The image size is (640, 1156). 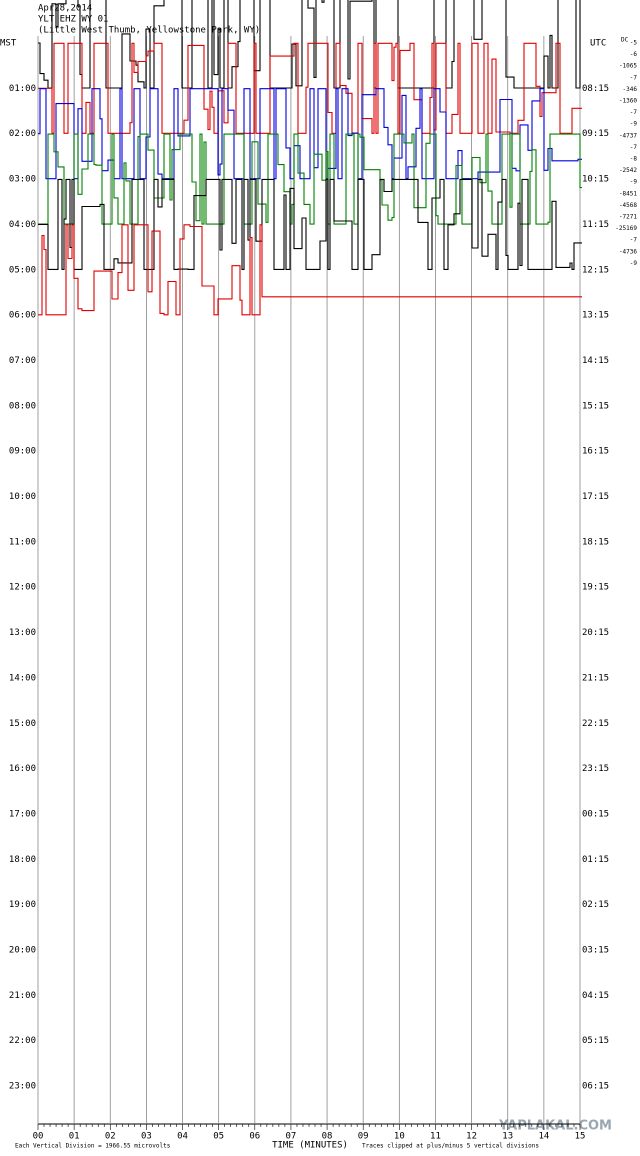 I want to click on left-hour-label: 21:00, so click(x=22, y=996).